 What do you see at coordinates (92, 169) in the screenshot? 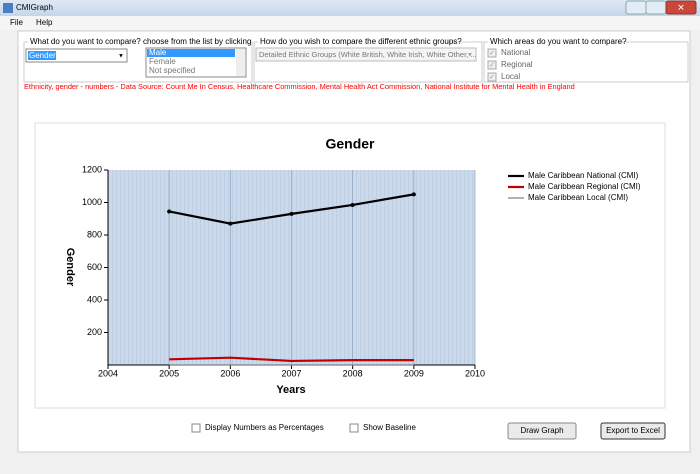
I see `y-tick-label: 1200` at bounding box center [92, 169].